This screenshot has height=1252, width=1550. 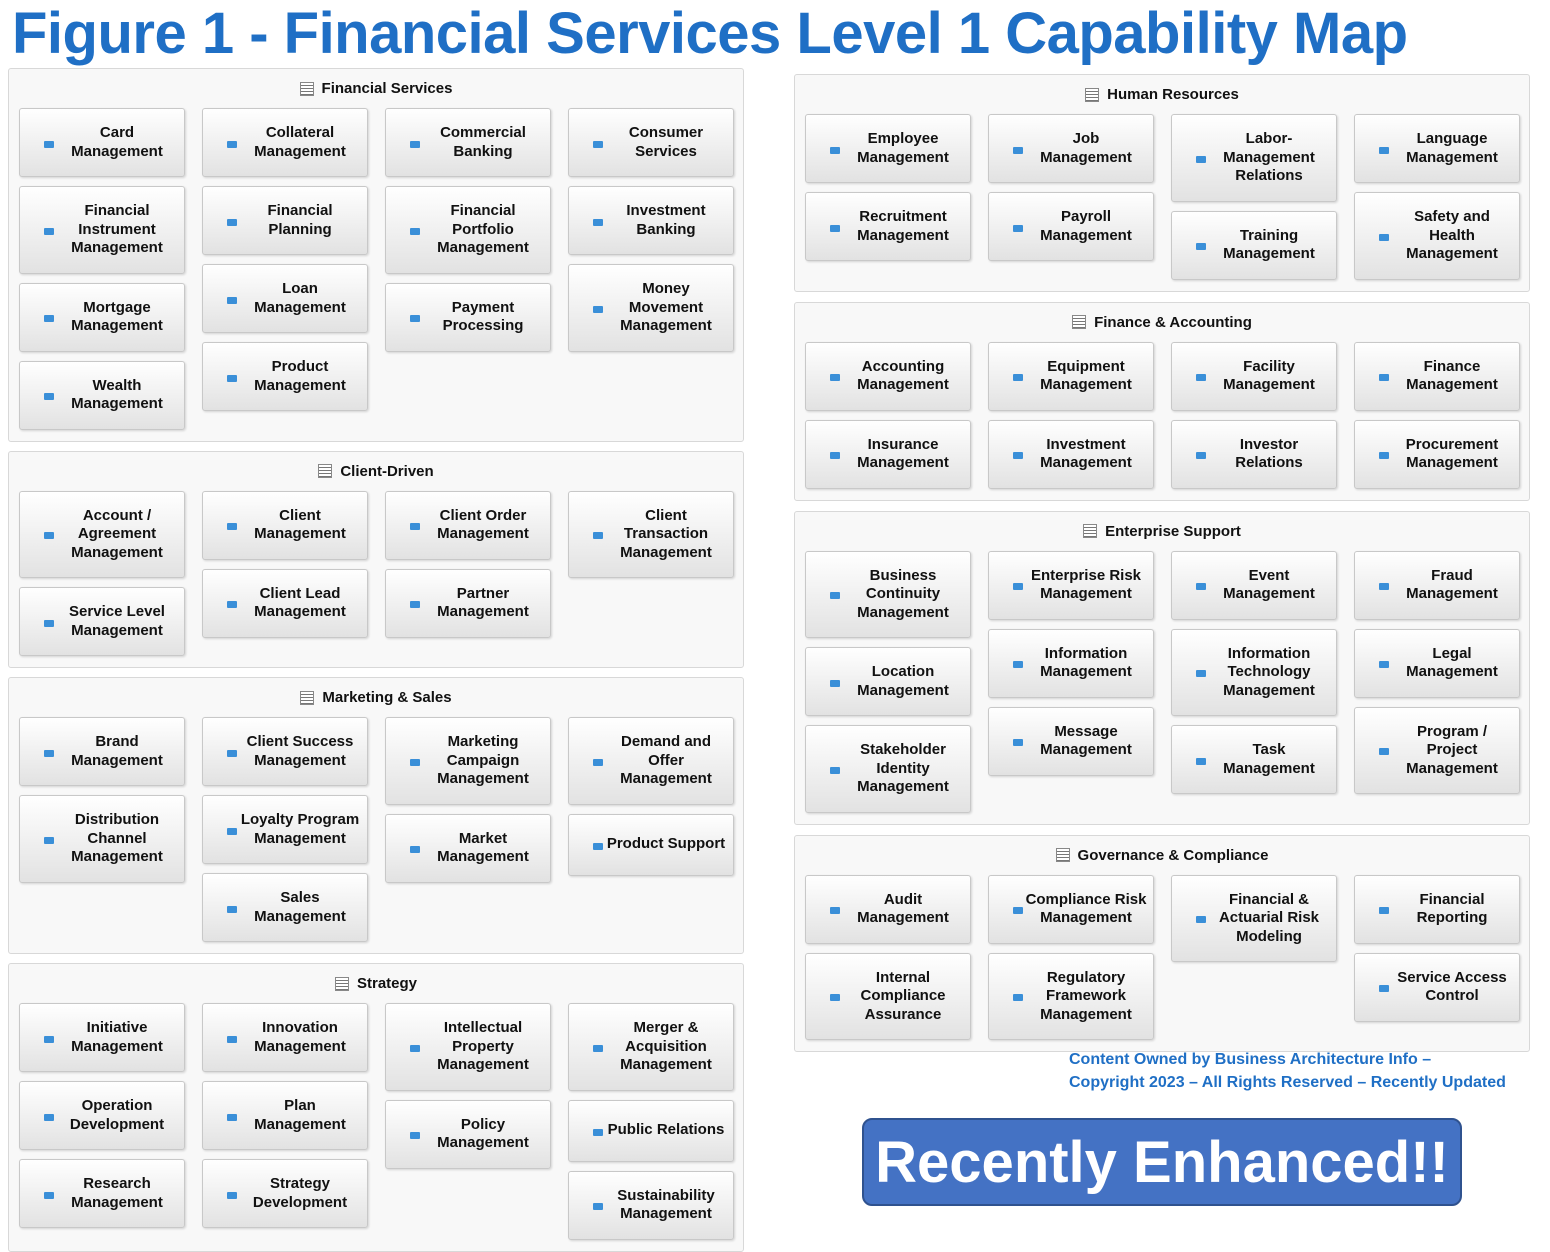 I want to click on capability-box: Payment Processing, so click(x=468, y=317).